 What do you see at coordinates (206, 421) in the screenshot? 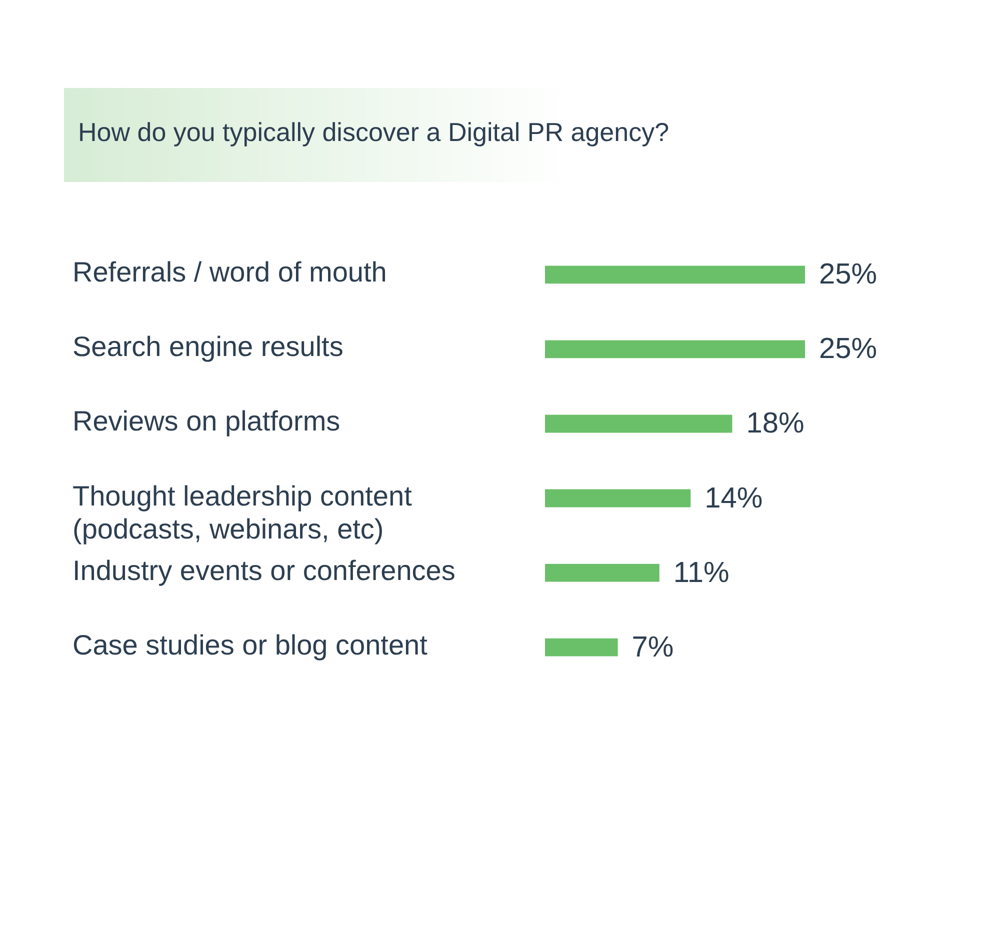
I see `y-tick-label: Reviews on platforms` at bounding box center [206, 421].